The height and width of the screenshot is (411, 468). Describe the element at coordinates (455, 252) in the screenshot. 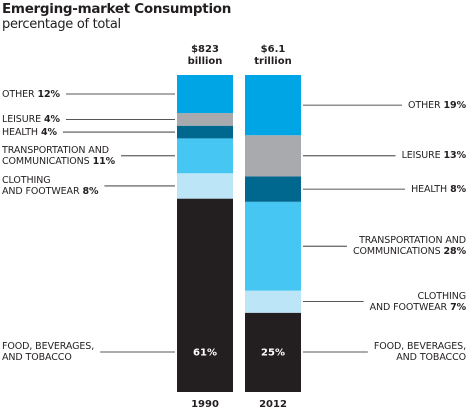

I see `data-label: 28%` at that location.